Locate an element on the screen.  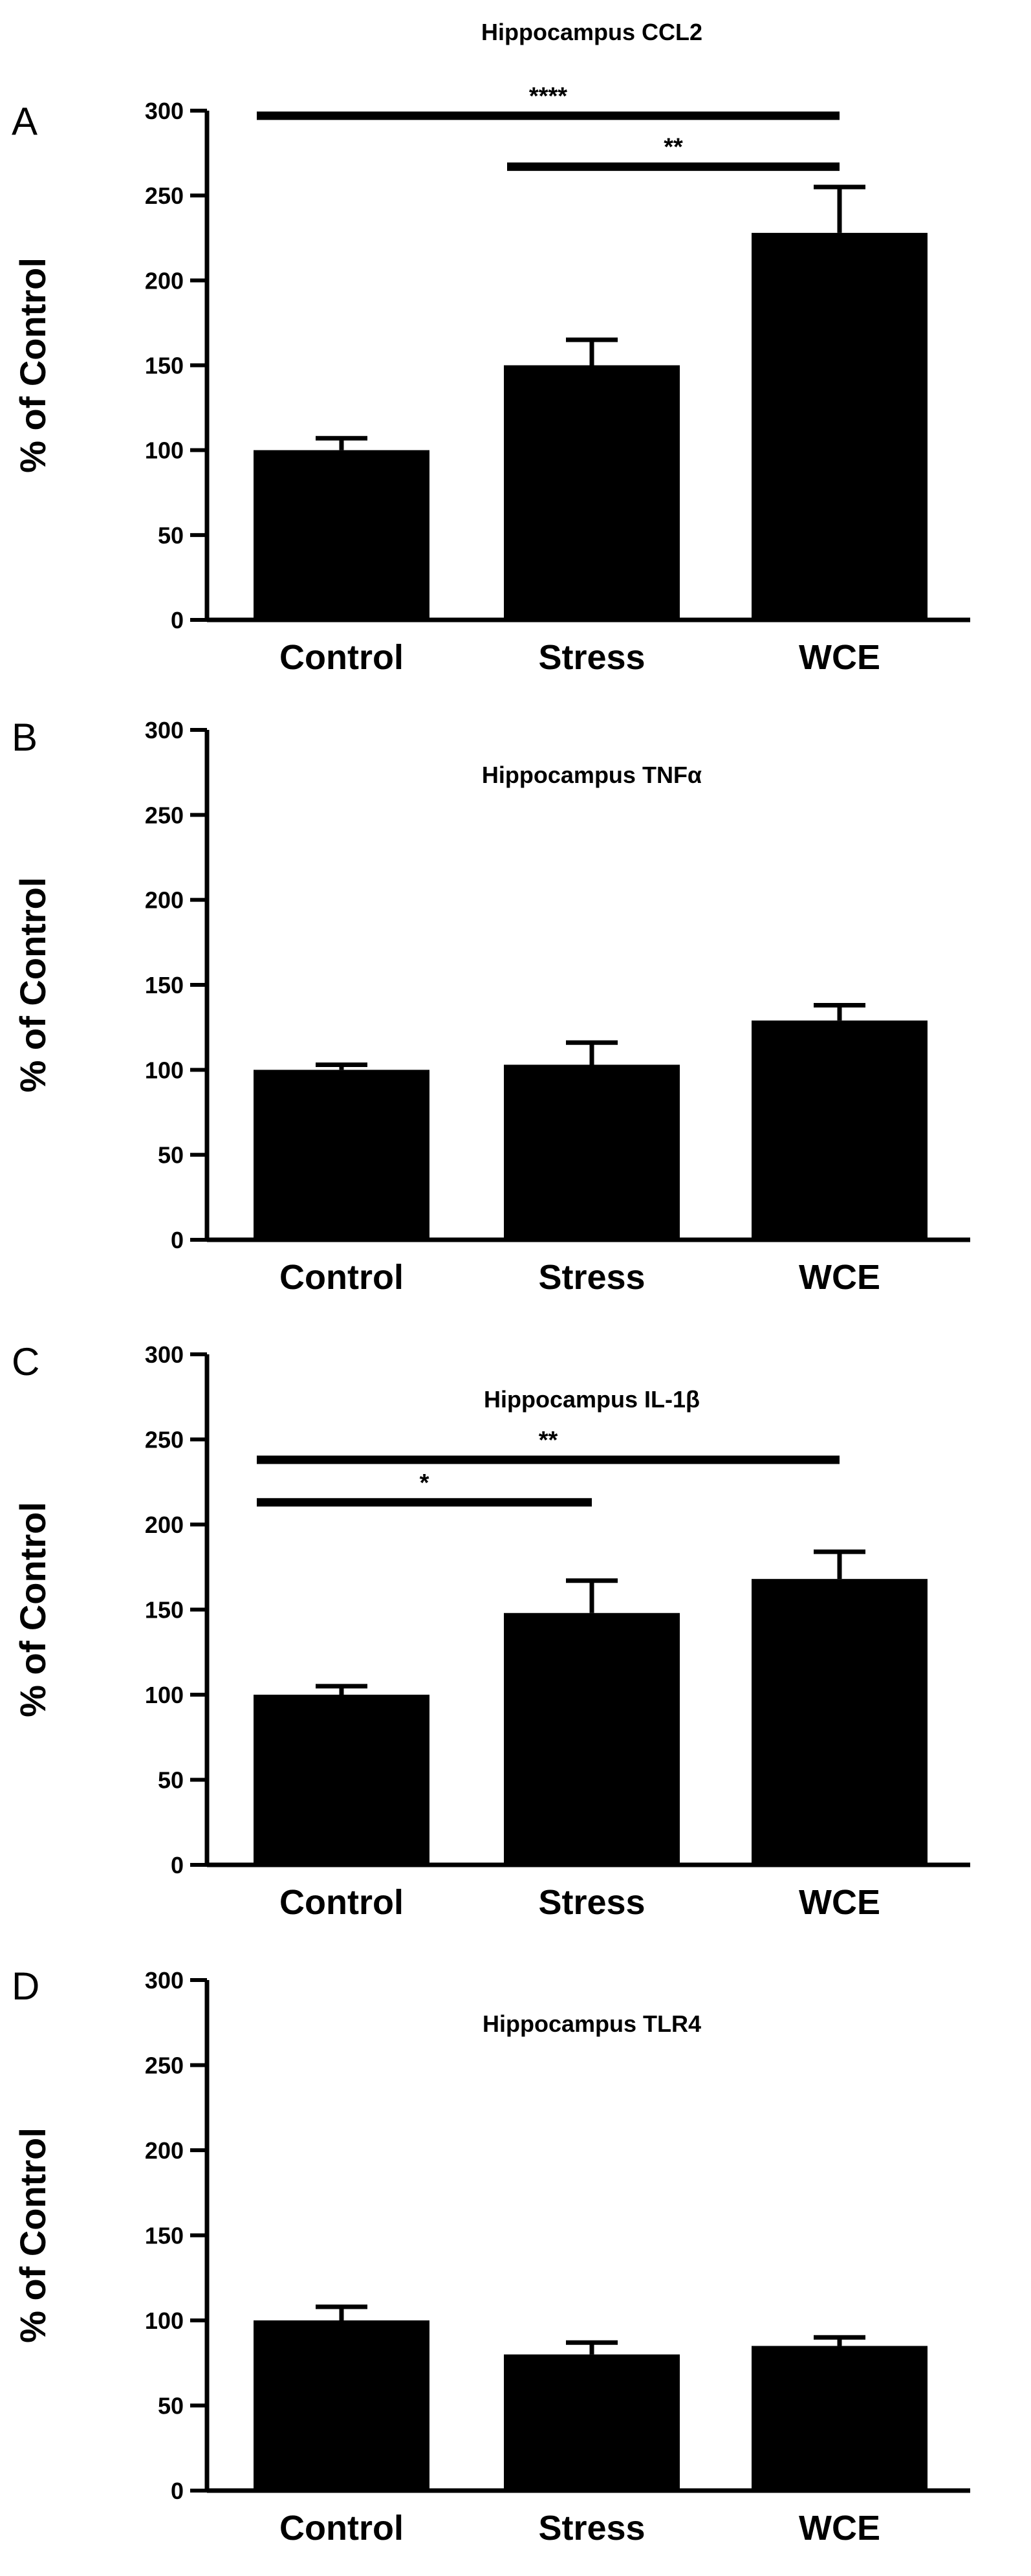
panel-c-letter: C is located at coordinates (25, 1362).